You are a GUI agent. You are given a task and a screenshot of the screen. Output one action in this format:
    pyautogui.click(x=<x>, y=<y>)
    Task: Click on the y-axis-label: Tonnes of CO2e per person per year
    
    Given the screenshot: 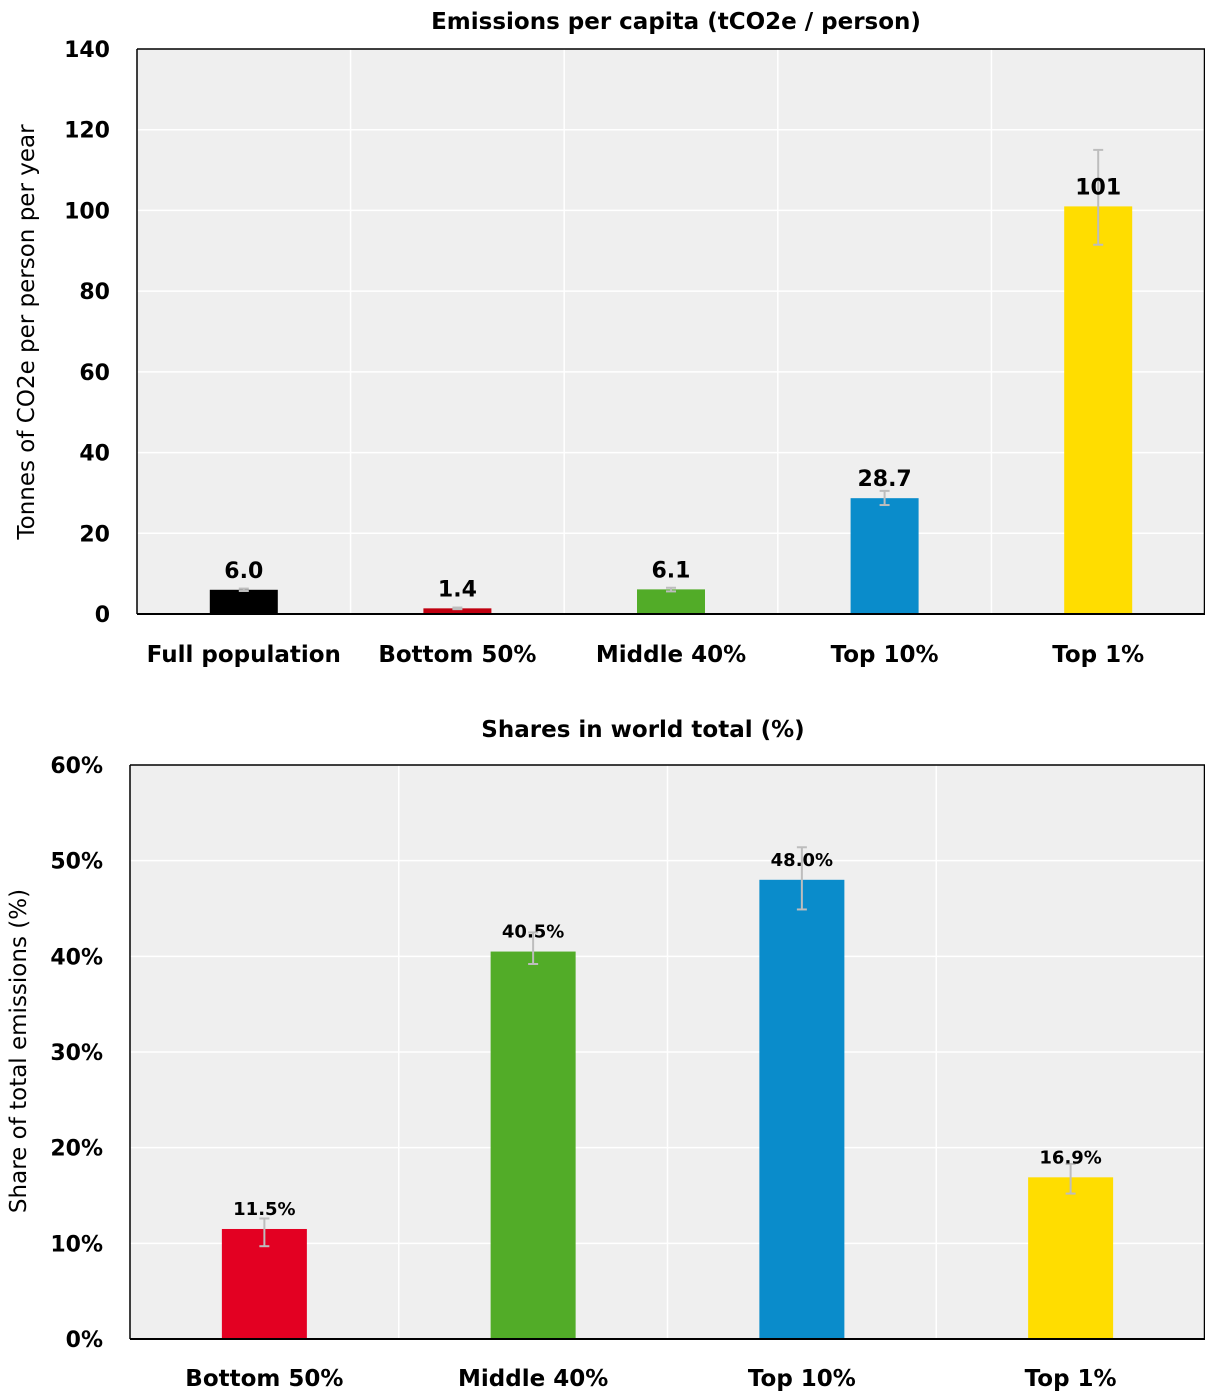 What is the action you would take?
    pyautogui.click(x=27, y=332)
    